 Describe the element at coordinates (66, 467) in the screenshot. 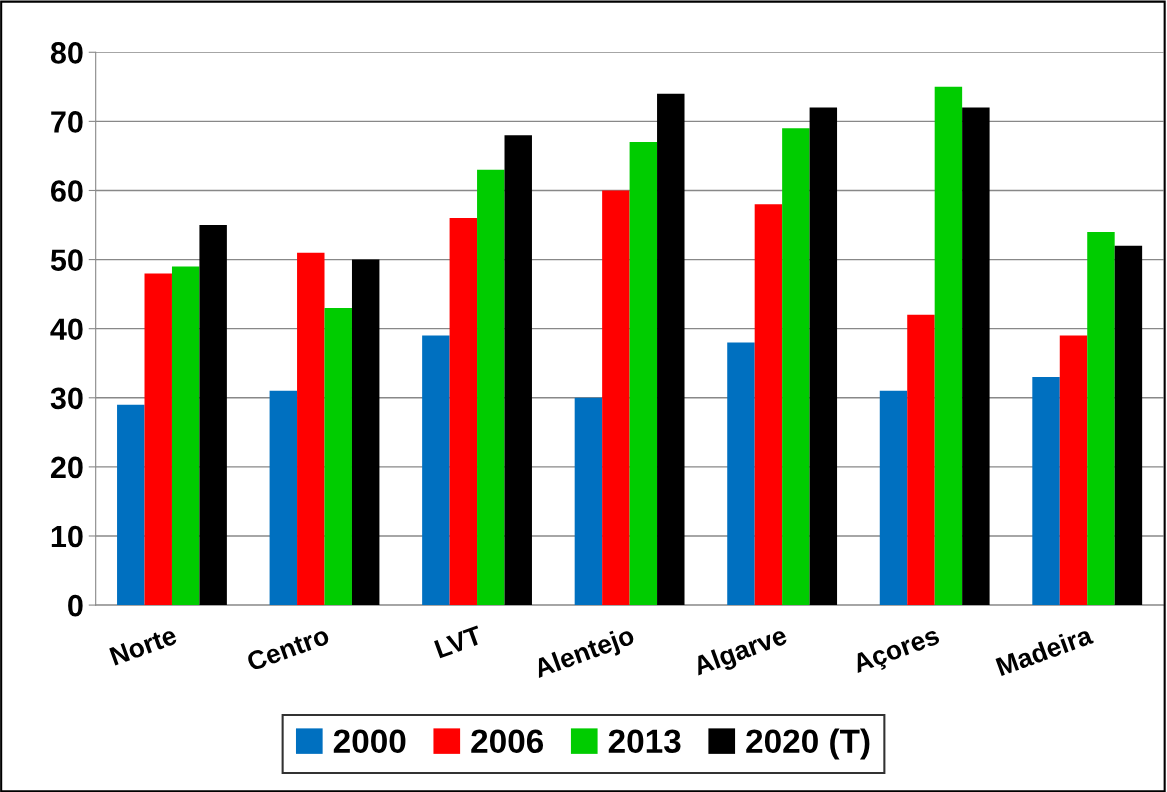

I see `y-tick-label: 20` at that location.